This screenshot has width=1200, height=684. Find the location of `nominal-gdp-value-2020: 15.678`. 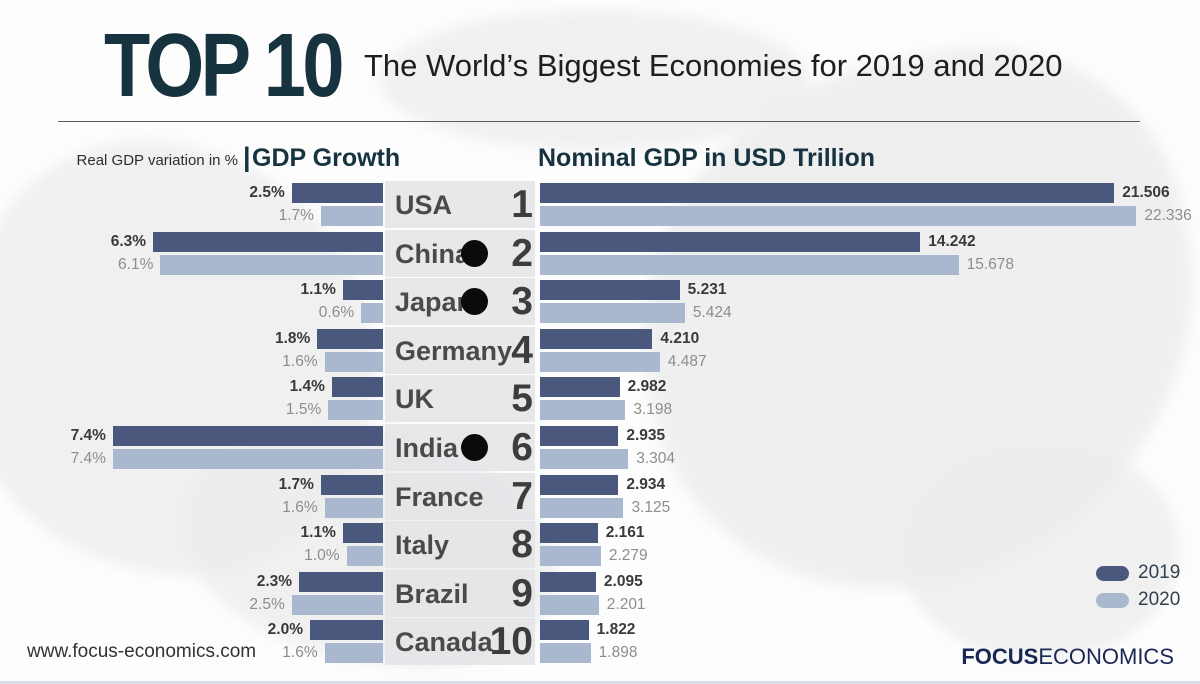

nominal-gdp-value-2020: 15.678 is located at coordinates (990, 264).